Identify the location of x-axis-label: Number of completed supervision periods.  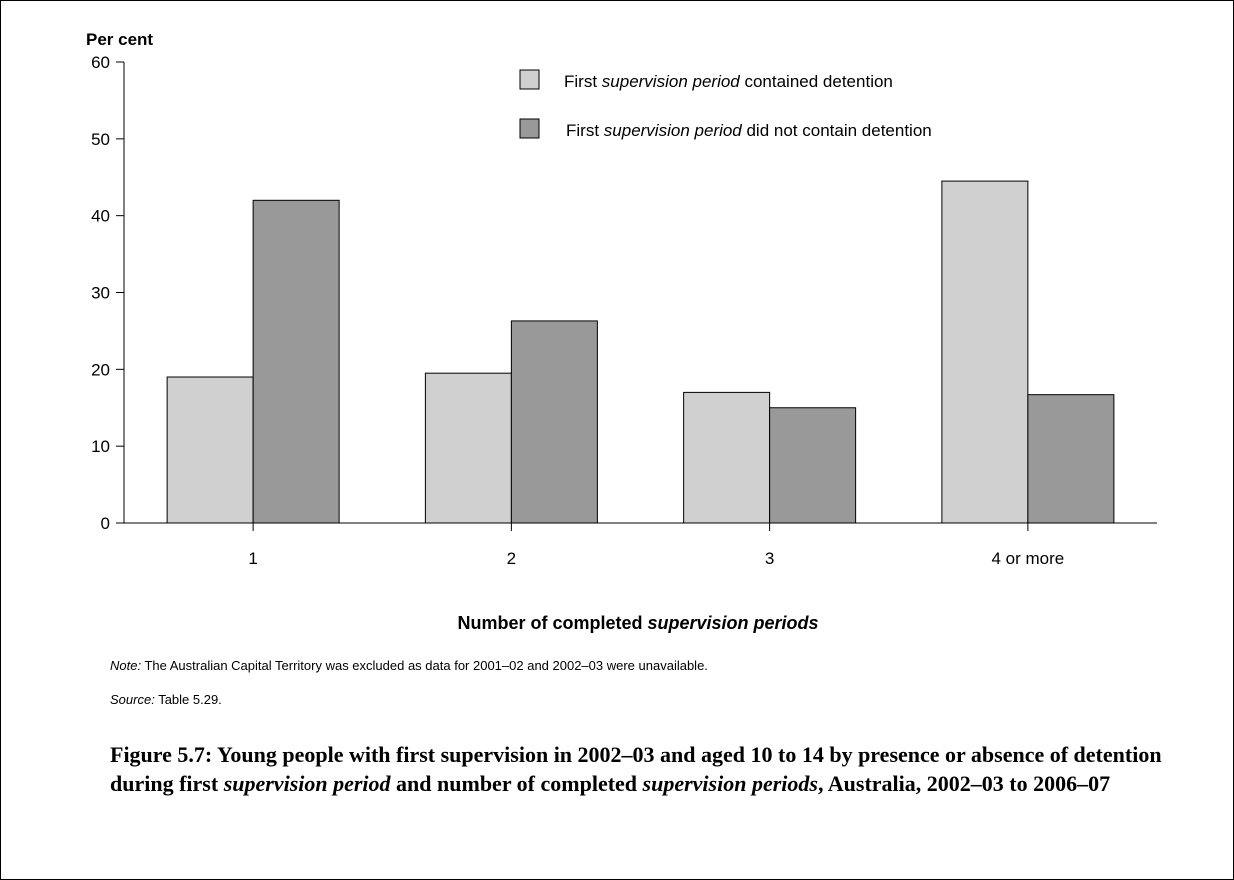
(637, 623).